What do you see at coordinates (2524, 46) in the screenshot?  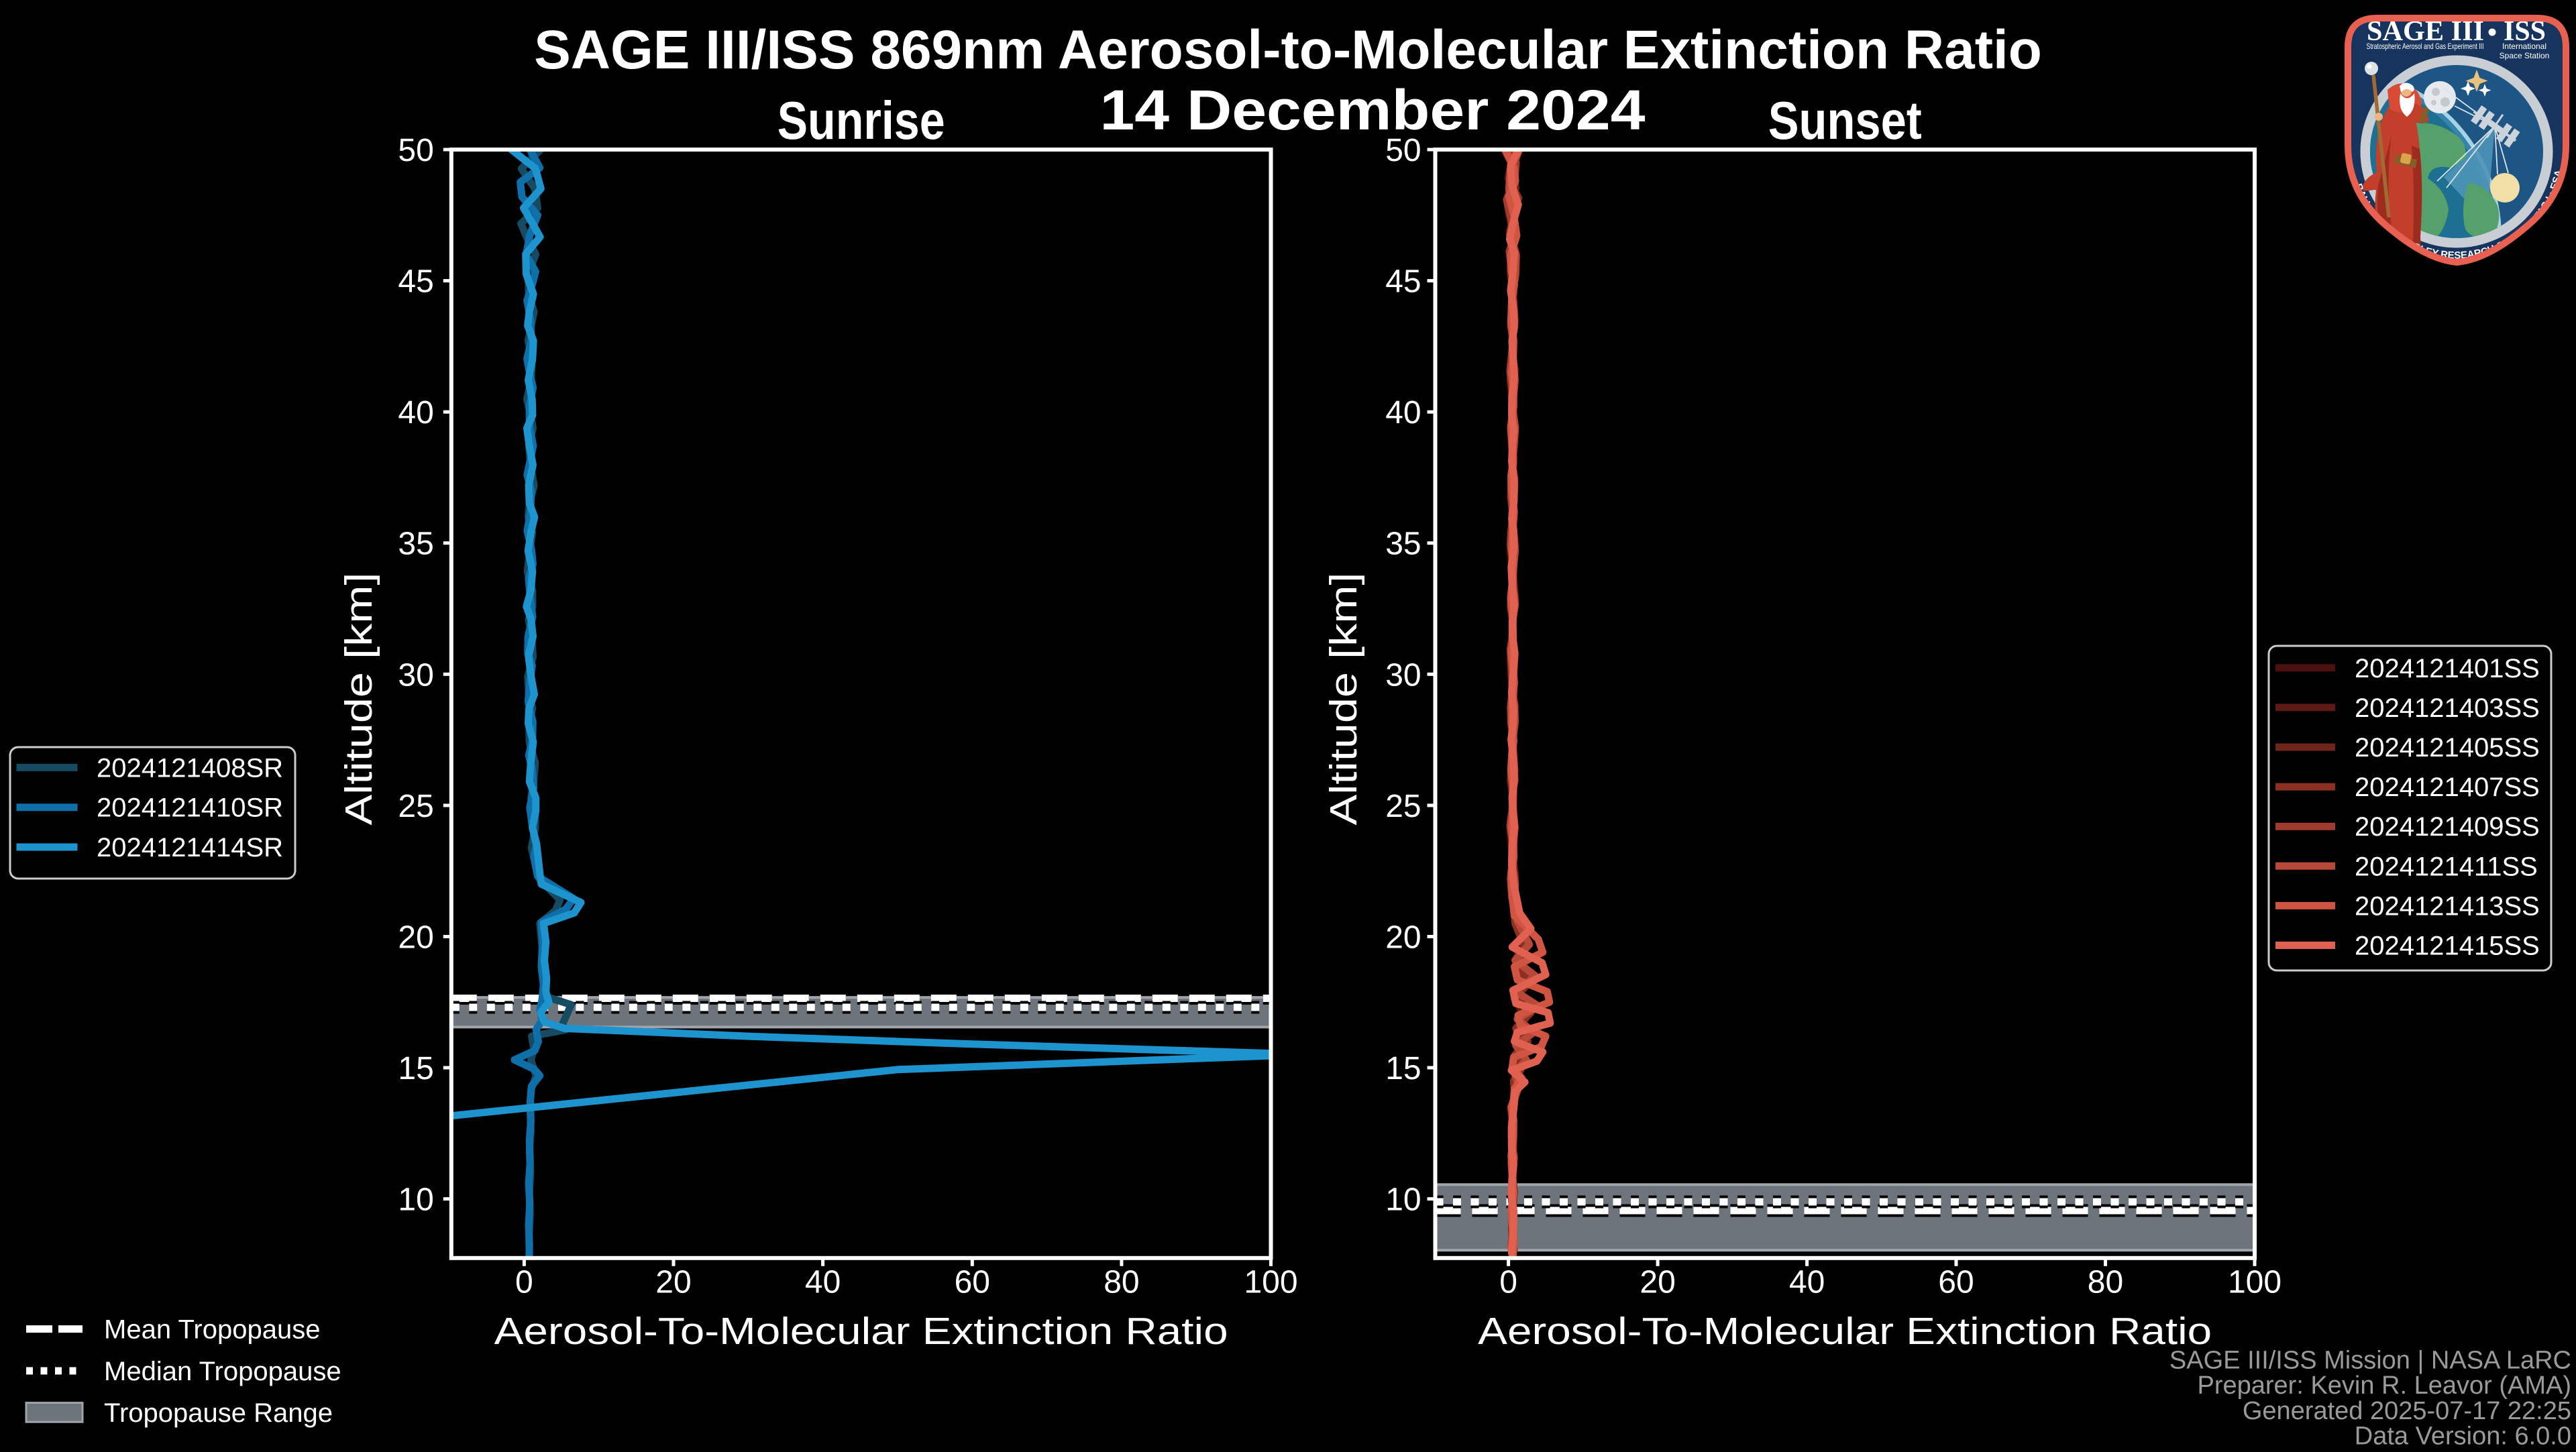 I see `svg-text: International` at bounding box center [2524, 46].